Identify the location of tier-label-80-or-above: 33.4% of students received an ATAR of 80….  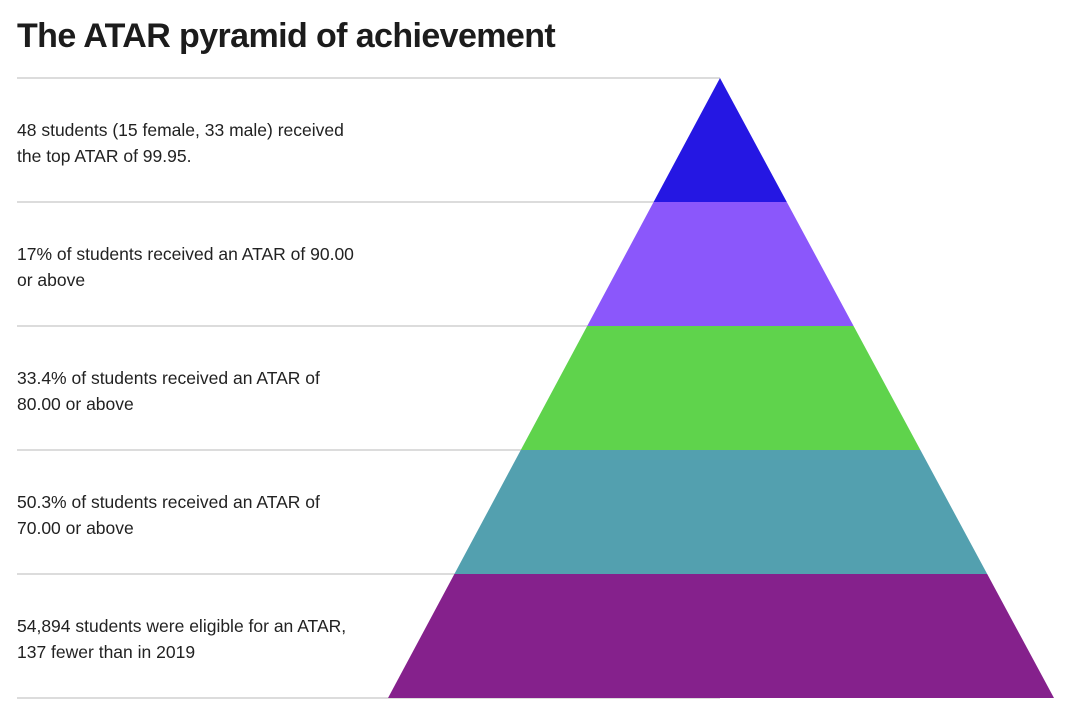
(168, 391).